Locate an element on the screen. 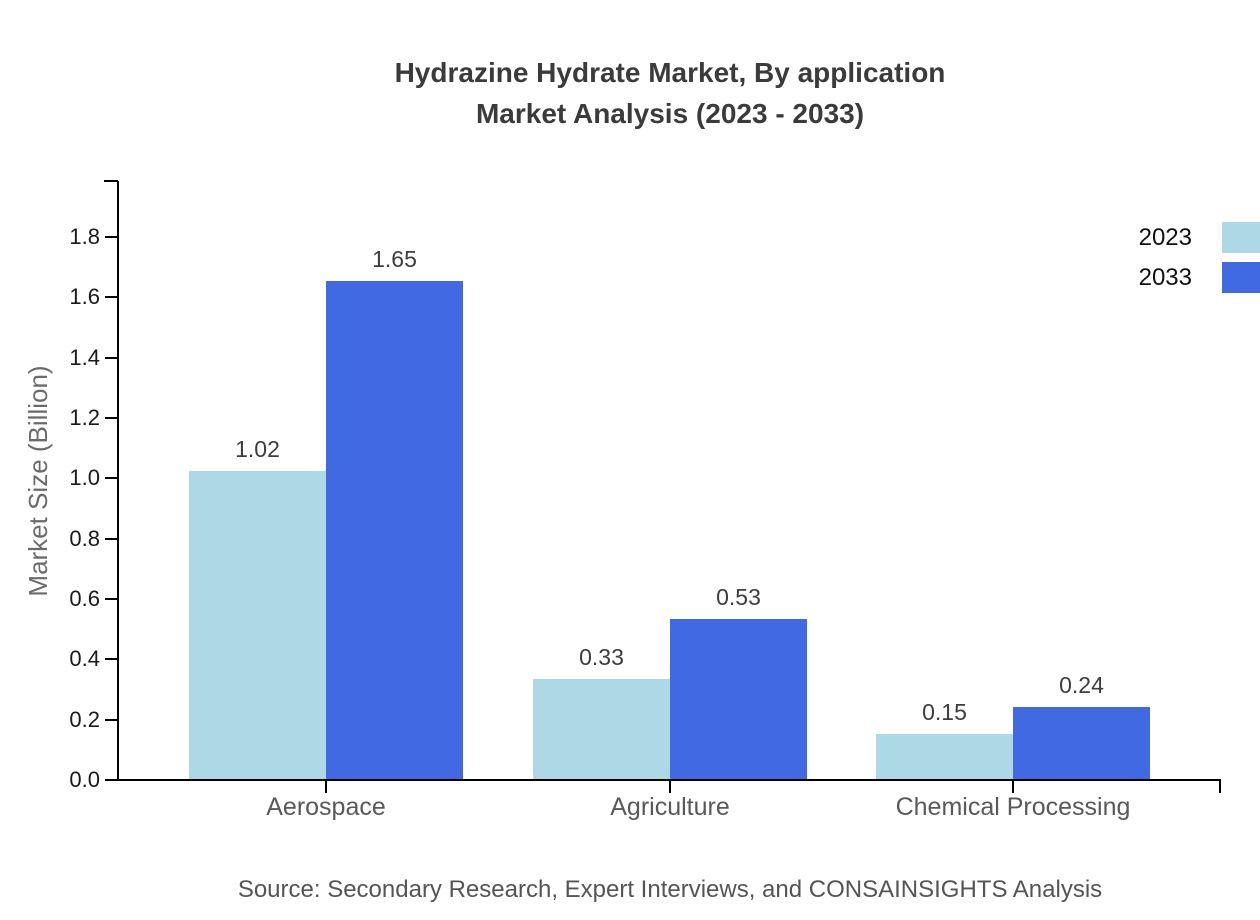 The height and width of the screenshot is (920, 1260). y-tick-label: 1.2 is located at coordinates (84, 417).